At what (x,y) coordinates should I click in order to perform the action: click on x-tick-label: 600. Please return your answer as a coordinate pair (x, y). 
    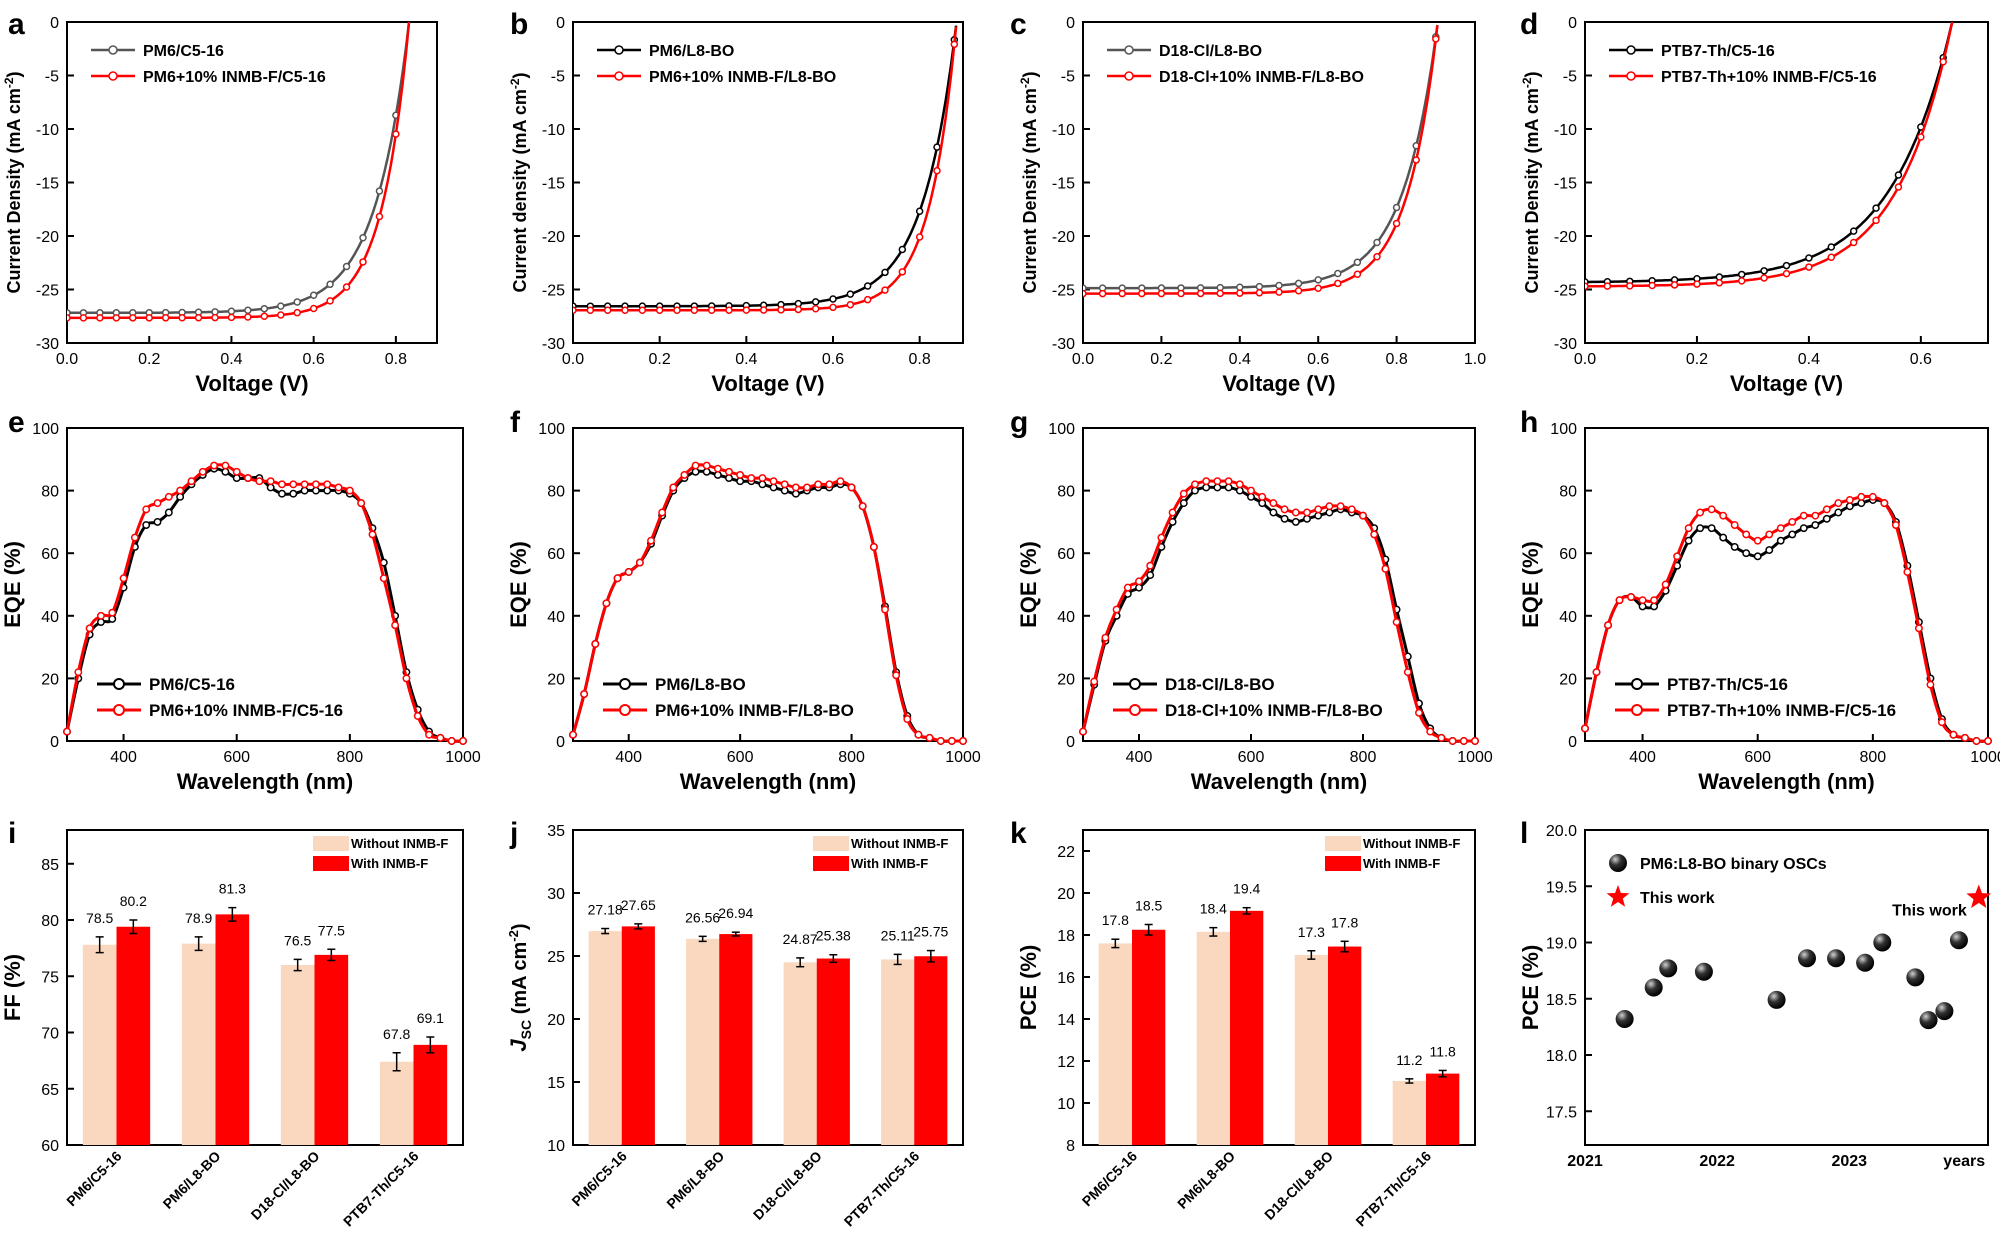
    Looking at the image, I should click on (740, 757).